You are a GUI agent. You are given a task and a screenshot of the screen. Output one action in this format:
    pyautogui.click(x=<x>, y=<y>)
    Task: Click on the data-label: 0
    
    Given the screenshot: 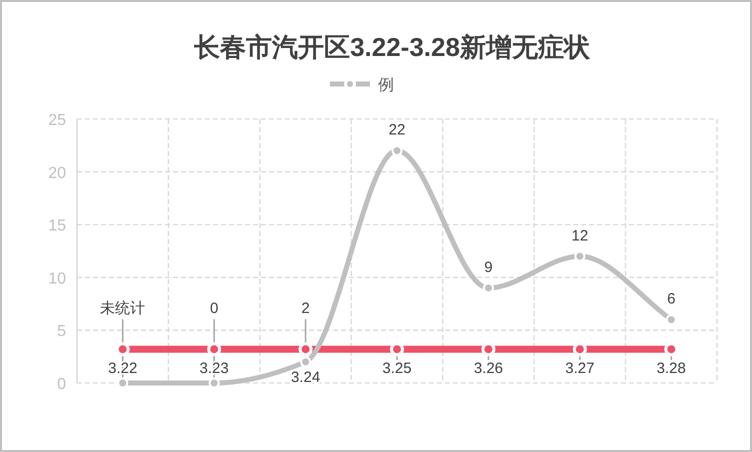 What is the action you would take?
    pyautogui.click(x=214, y=309)
    